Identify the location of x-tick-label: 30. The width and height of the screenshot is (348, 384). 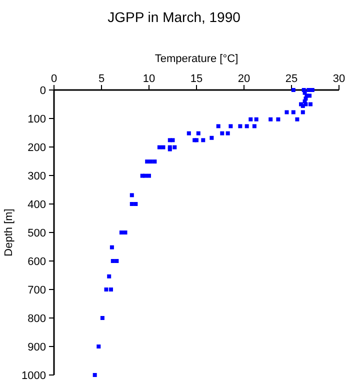
(339, 79).